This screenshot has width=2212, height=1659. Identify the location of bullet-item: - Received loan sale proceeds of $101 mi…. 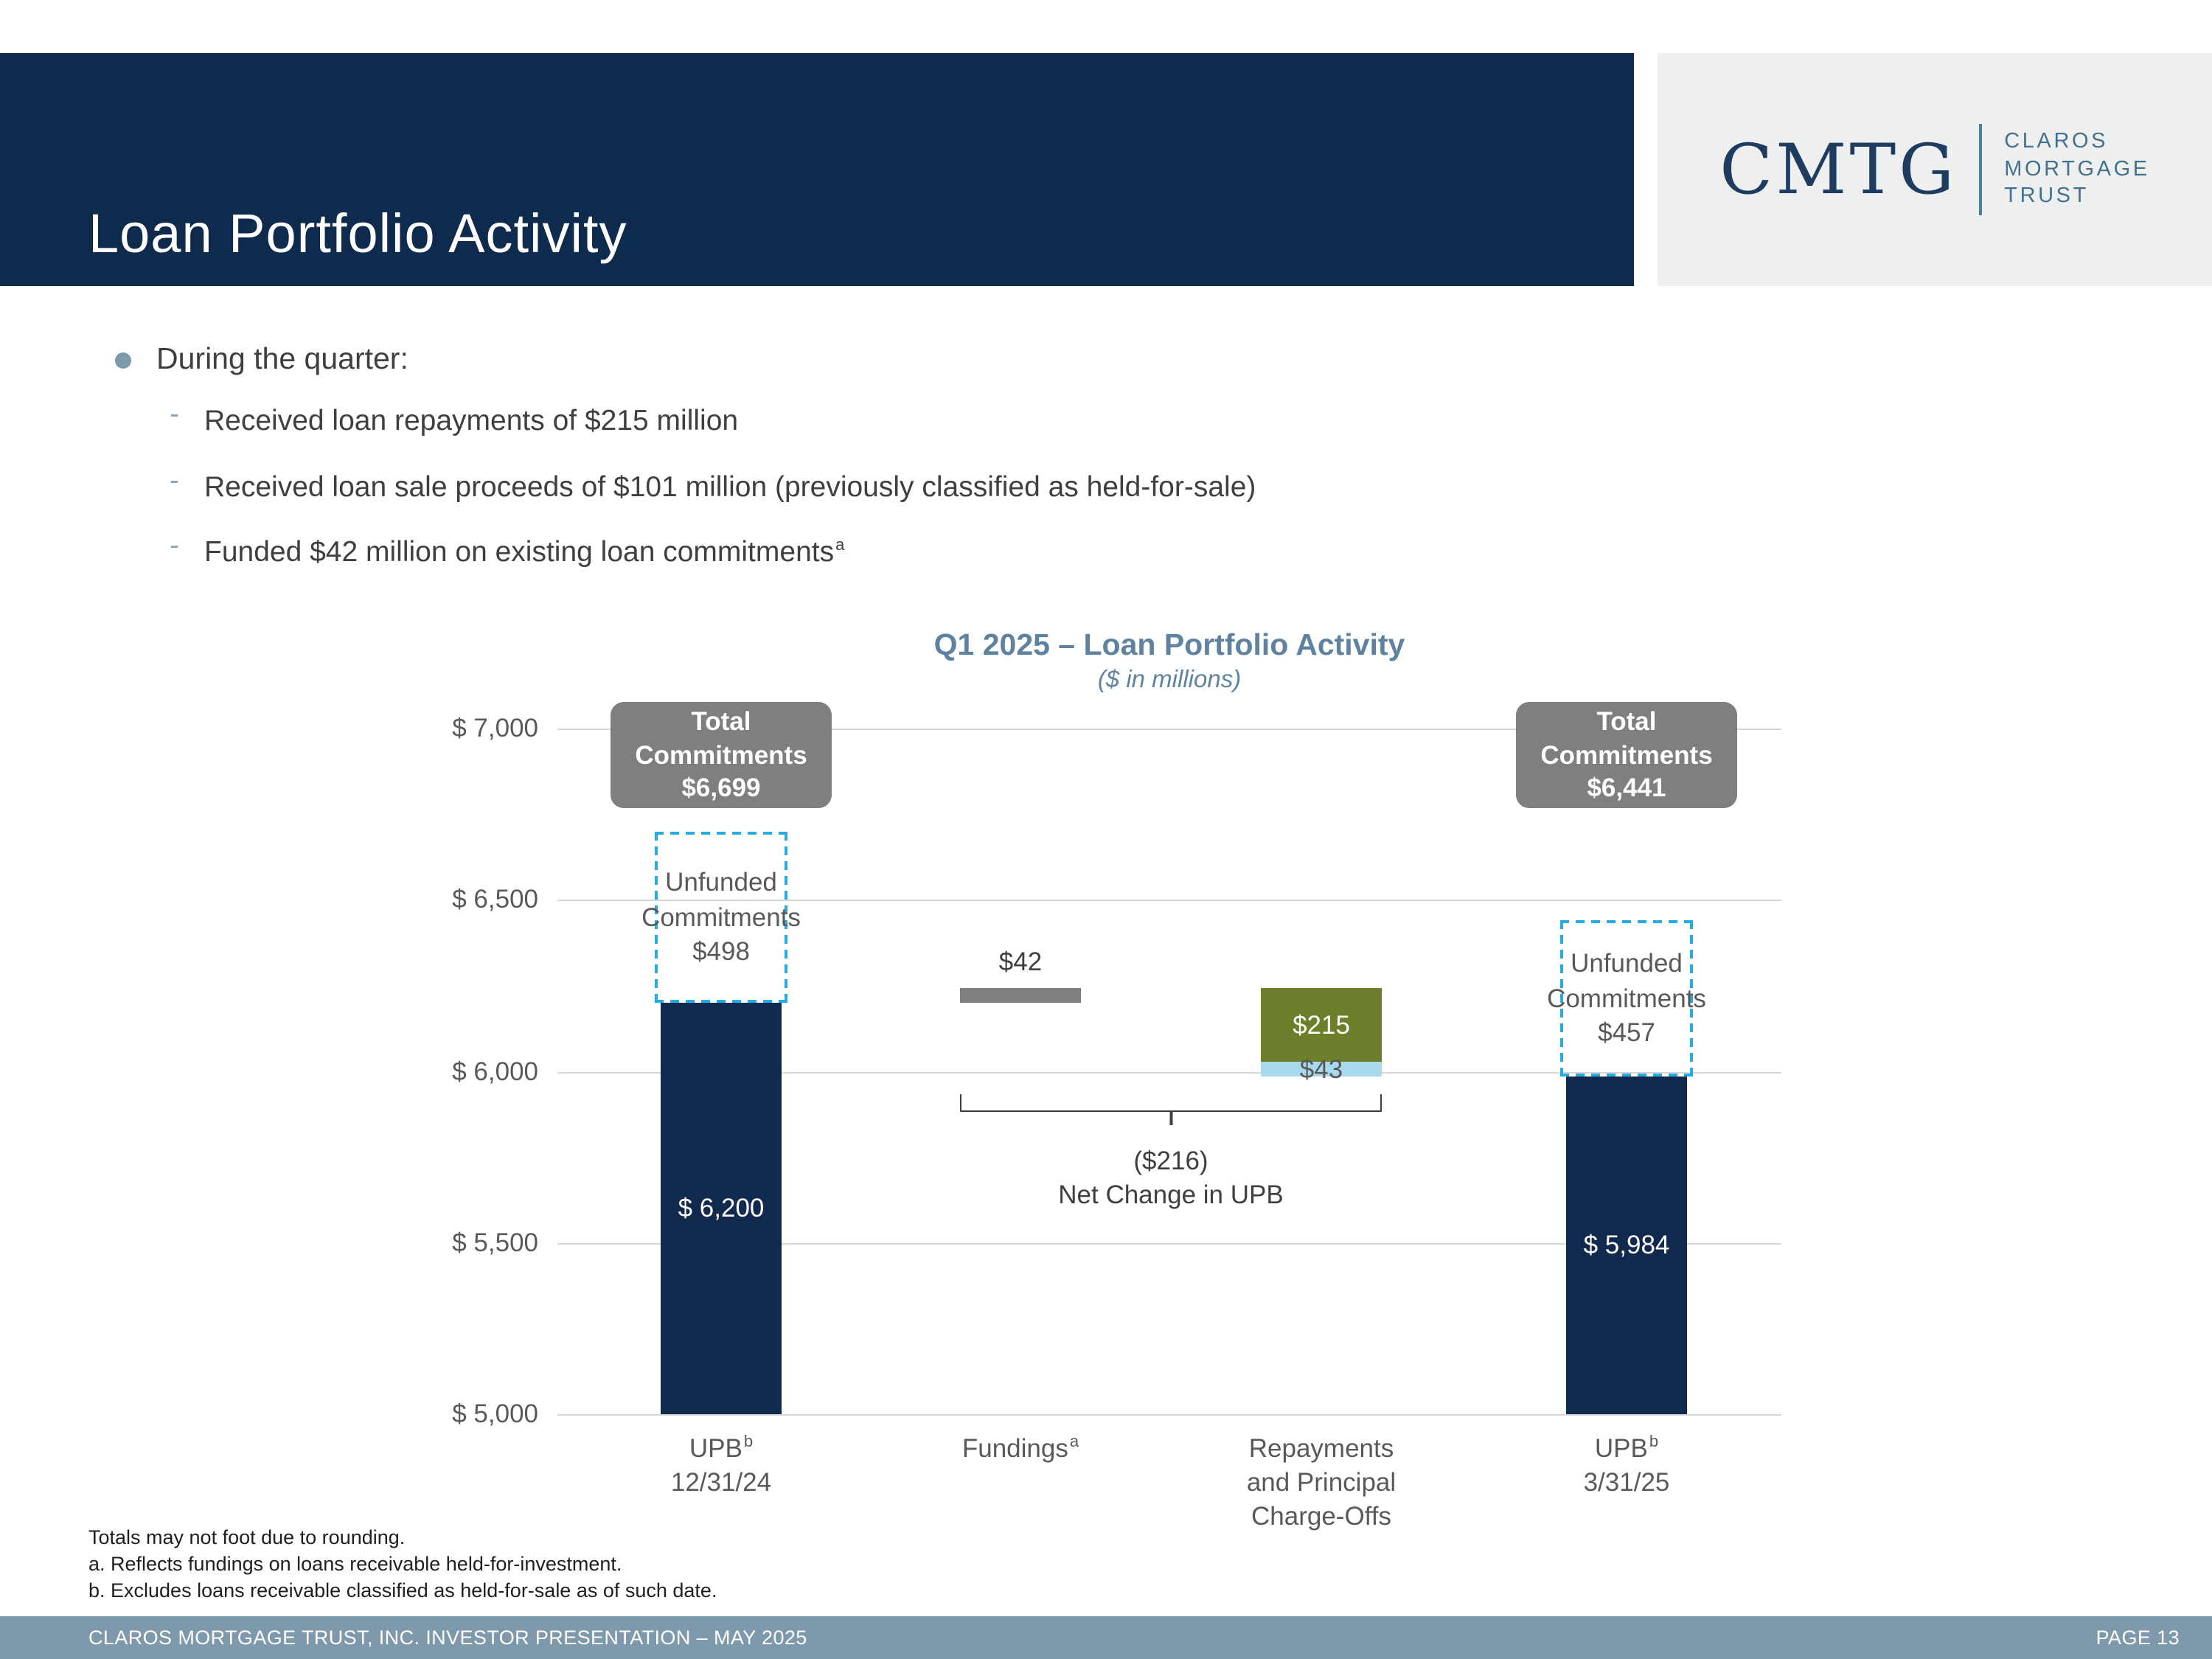
(713, 484).